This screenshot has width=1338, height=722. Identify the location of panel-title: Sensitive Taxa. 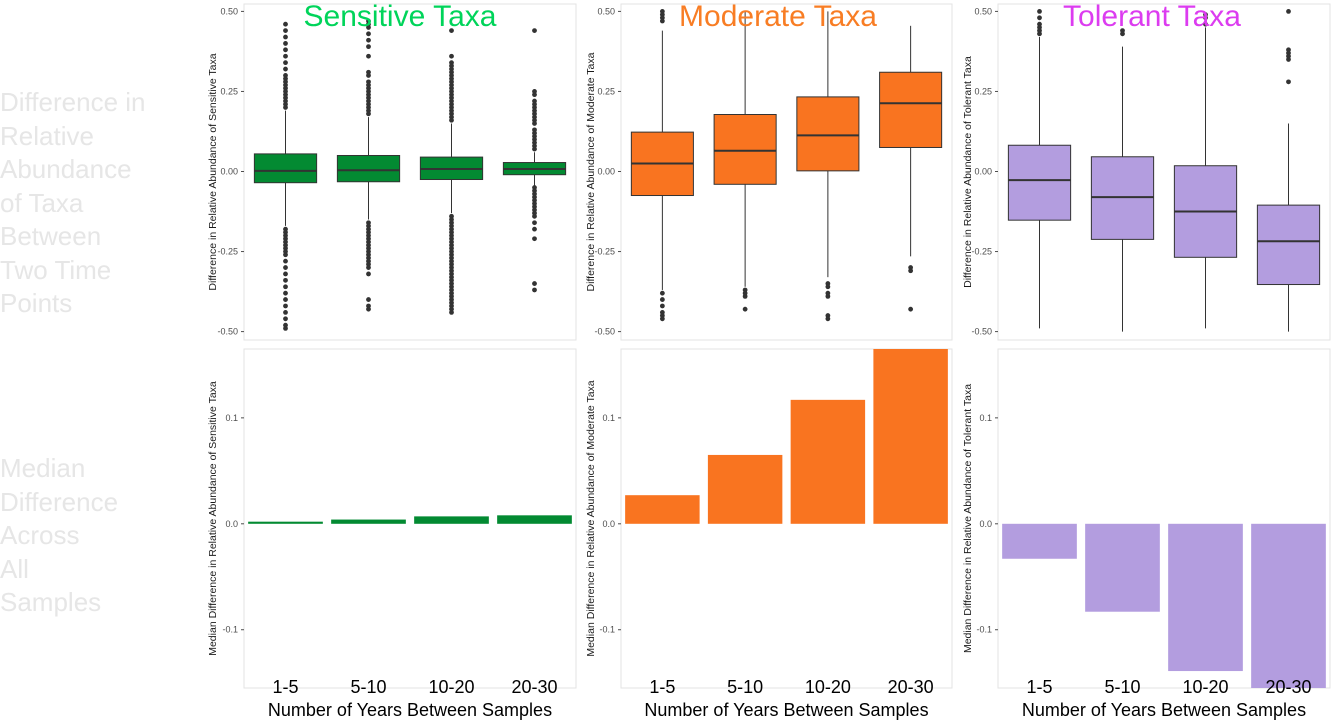
(400, 16).